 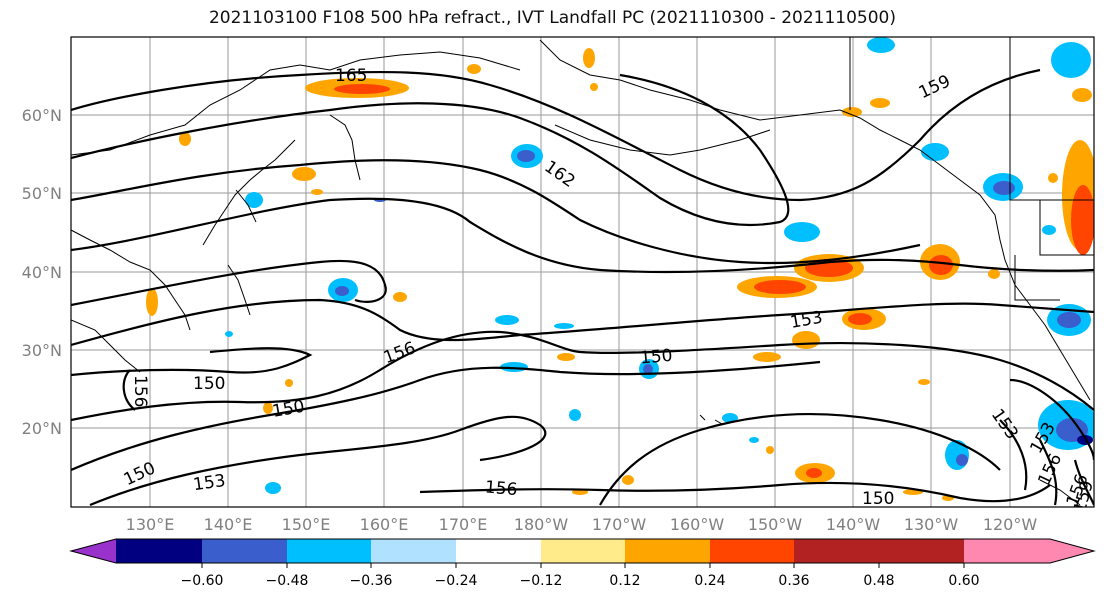 What do you see at coordinates (42, 193) in the screenshot?
I see `lat-label: 50°N` at bounding box center [42, 193].